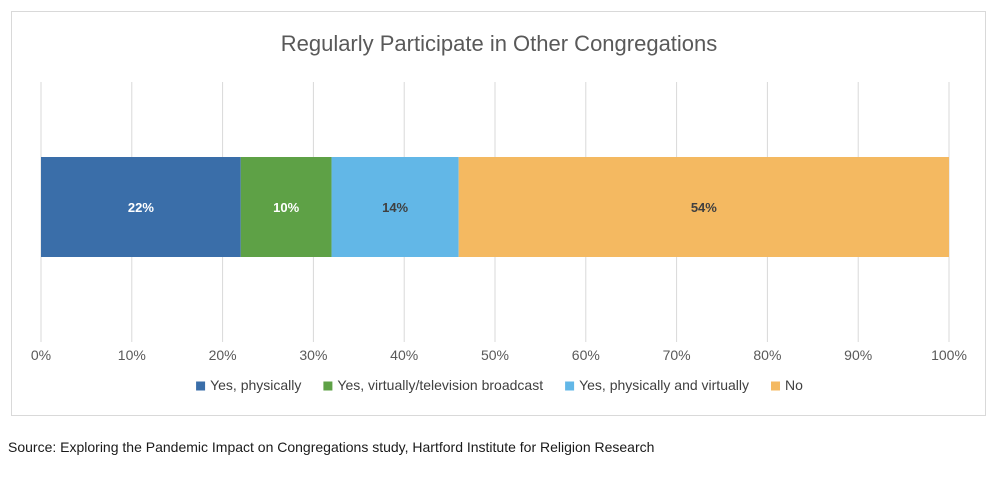  I want to click on bar-data-label: 14%, so click(395, 207).